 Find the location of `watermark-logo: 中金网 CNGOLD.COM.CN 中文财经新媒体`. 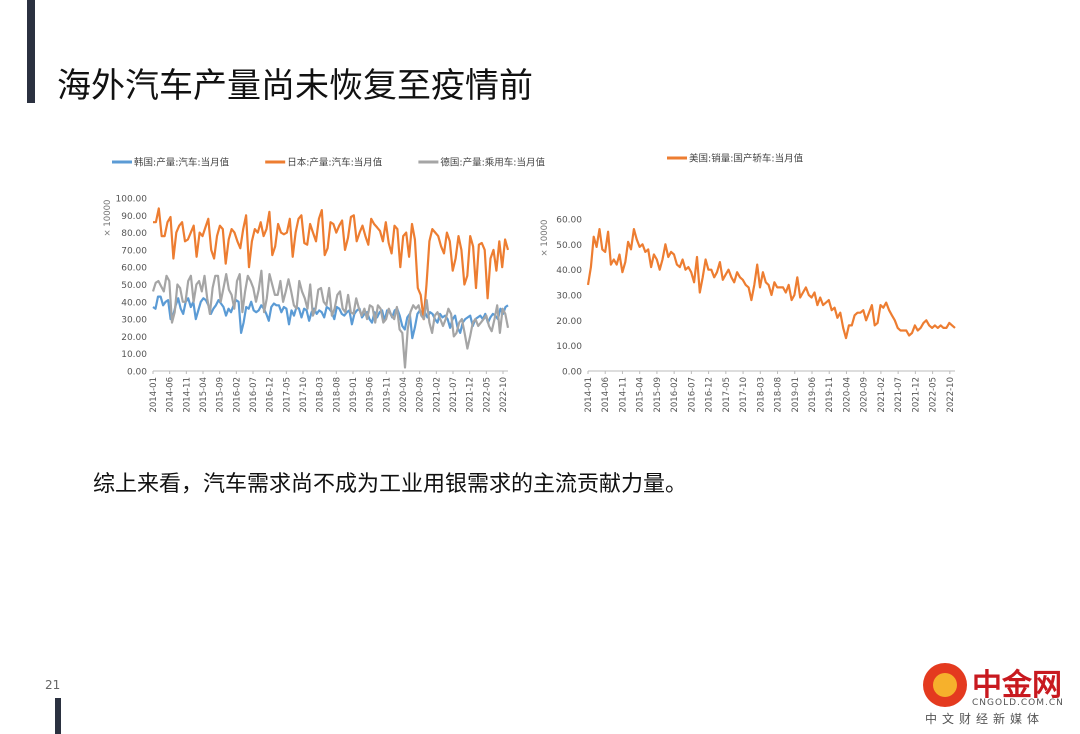

watermark-logo: 中金网 CNGOLD.COM.CN 中文财经新媒体 is located at coordinates (995, 695).